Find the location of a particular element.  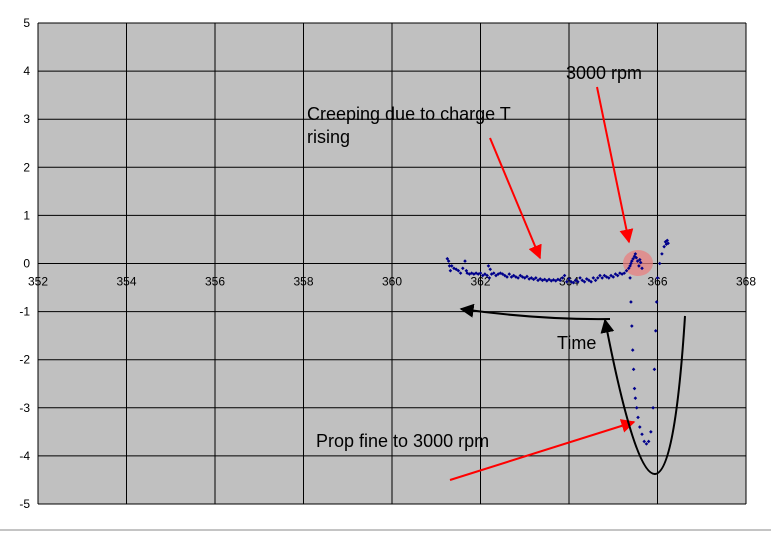

x-tick-label: 358 is located at coordinates (303, 282).